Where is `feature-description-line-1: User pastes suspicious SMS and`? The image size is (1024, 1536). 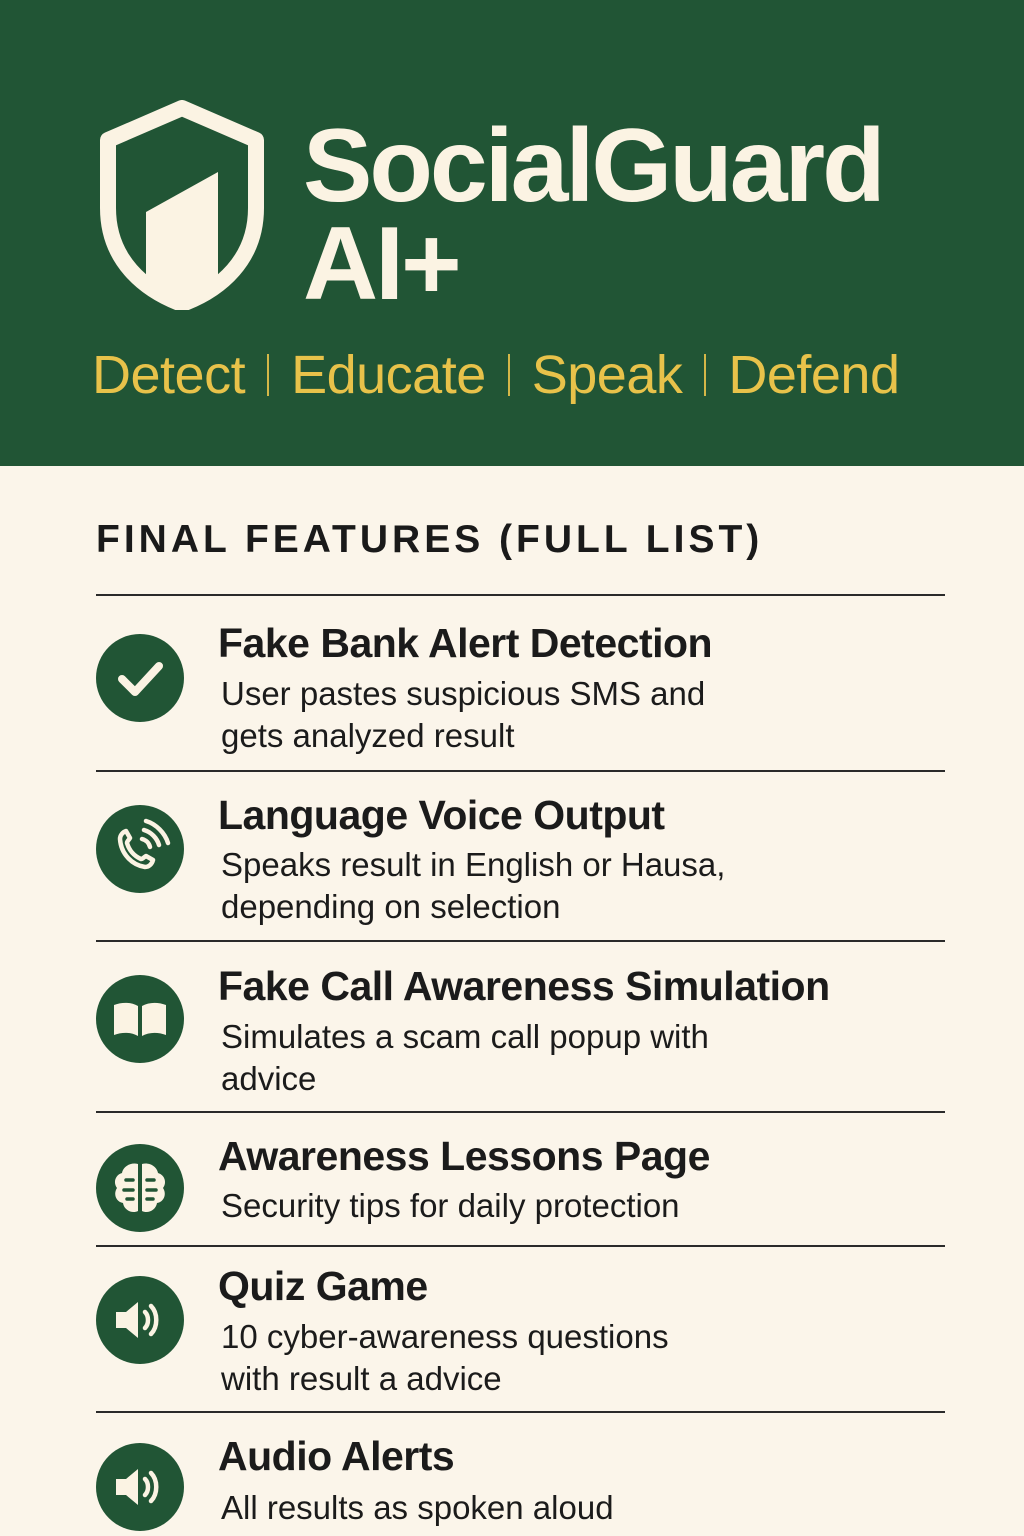 feature-description-line-1: User pastes suspicious SMS and is located at coordinates (463, 693).